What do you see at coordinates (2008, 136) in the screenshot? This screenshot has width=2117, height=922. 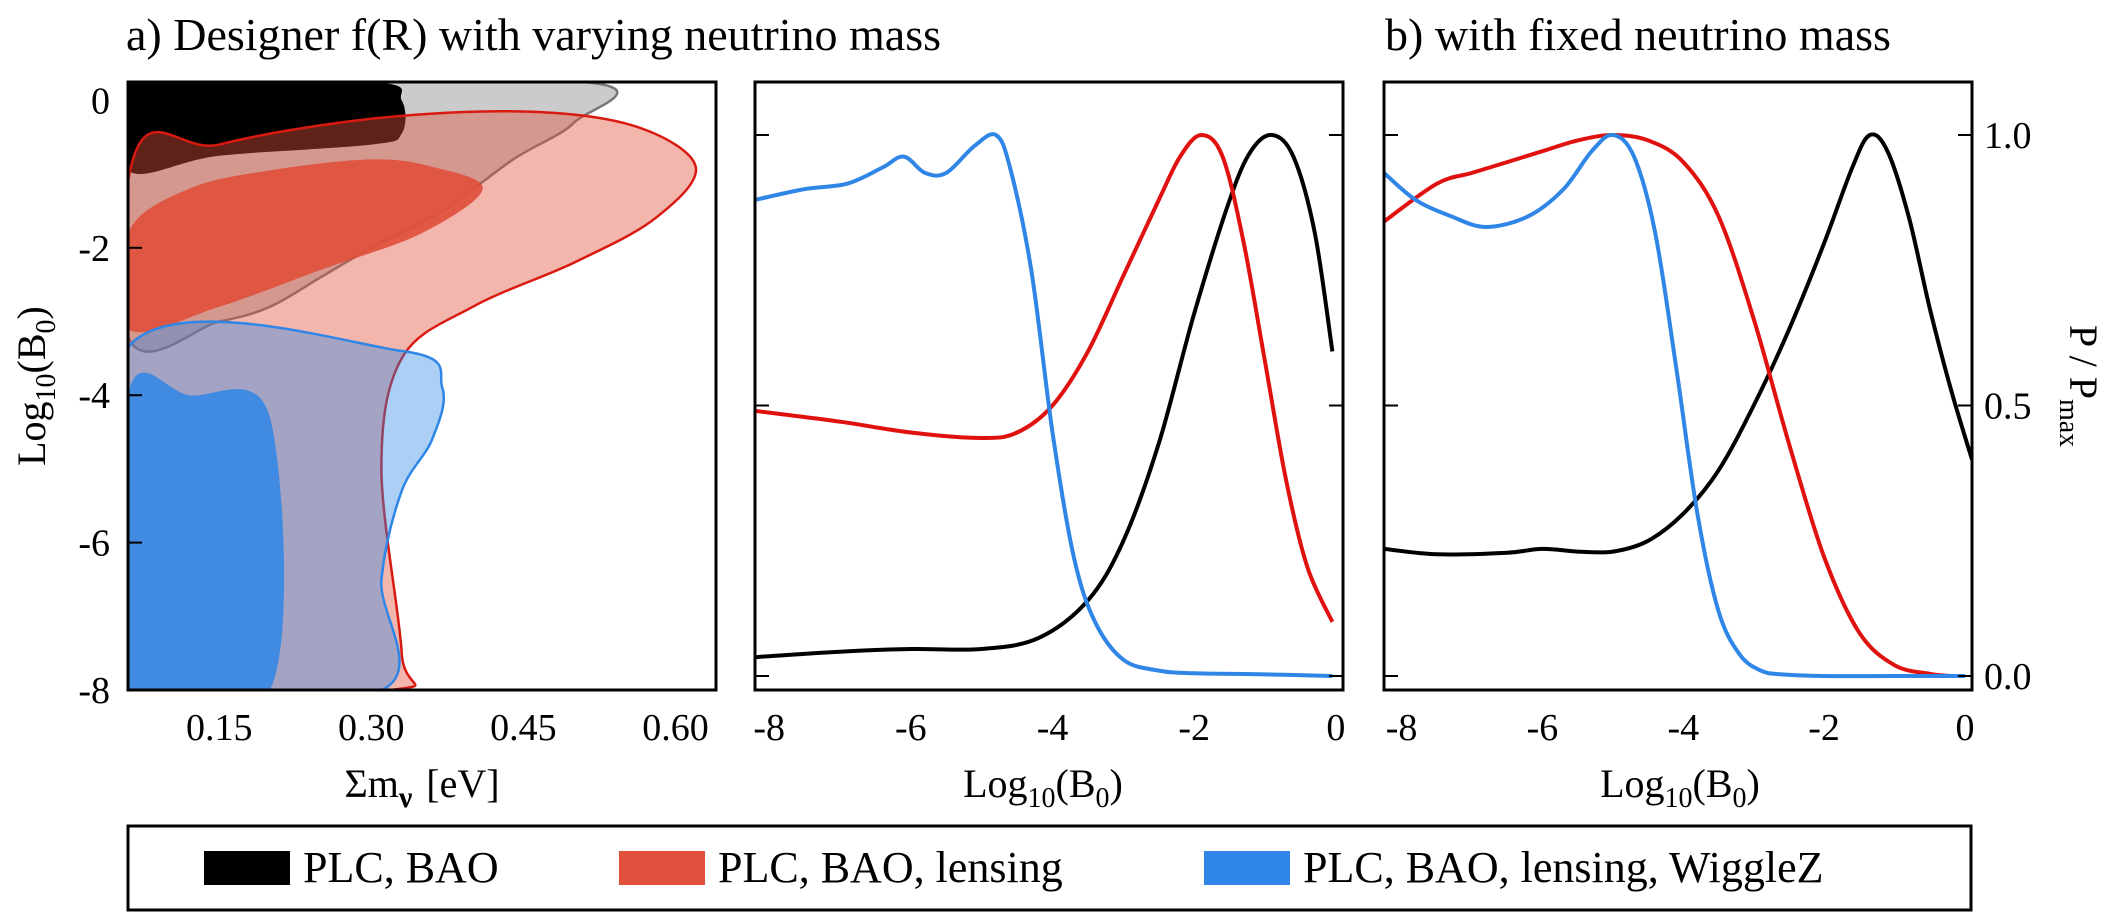 I see `right-ytick-label: 1.0` at bounding box center [2008, 136].